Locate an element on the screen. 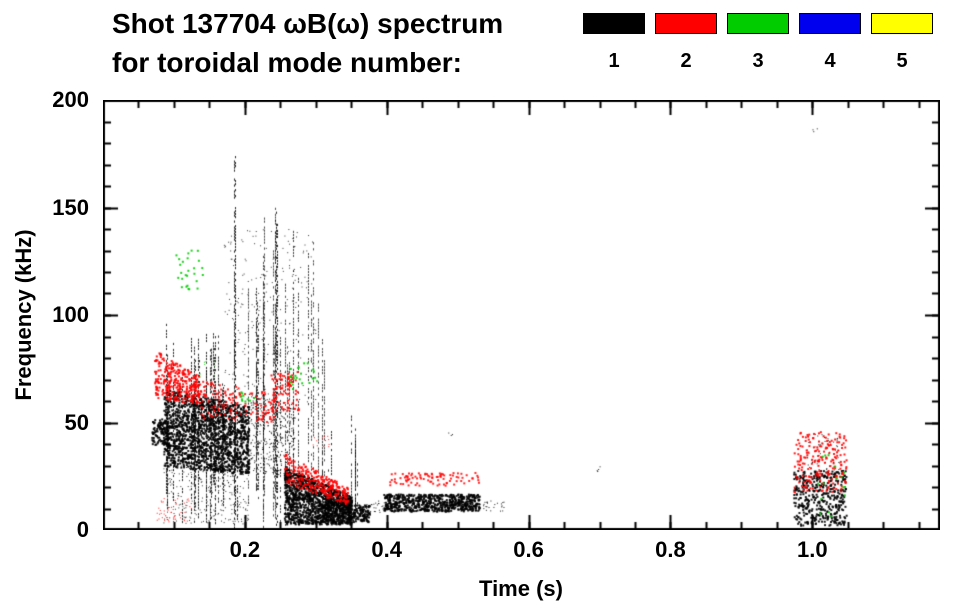 This screenshot has width=963, height=615. x-tick-label: 0.4 is located at coordinates (387, 549).